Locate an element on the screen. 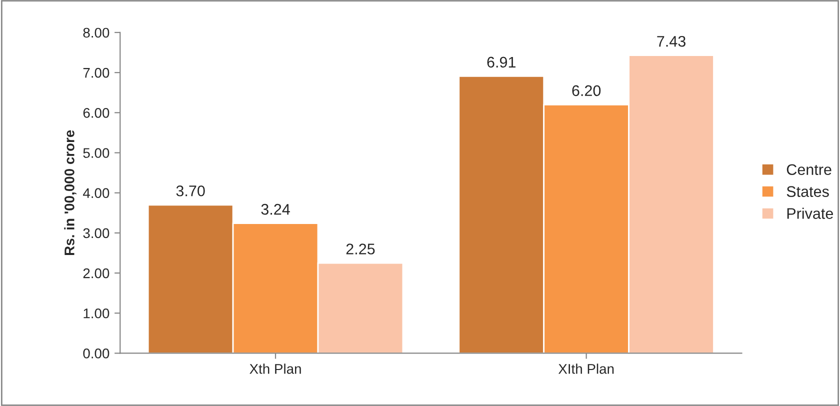 This screenshot has width=840, height=406. data-label: 2.25 is located at coordinates (360, 249).